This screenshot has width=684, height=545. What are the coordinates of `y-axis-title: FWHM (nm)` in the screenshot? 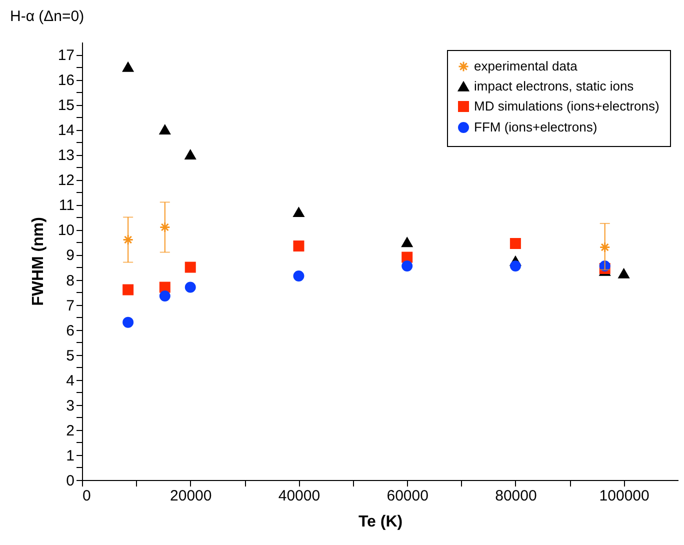 It's located at (38, 261).